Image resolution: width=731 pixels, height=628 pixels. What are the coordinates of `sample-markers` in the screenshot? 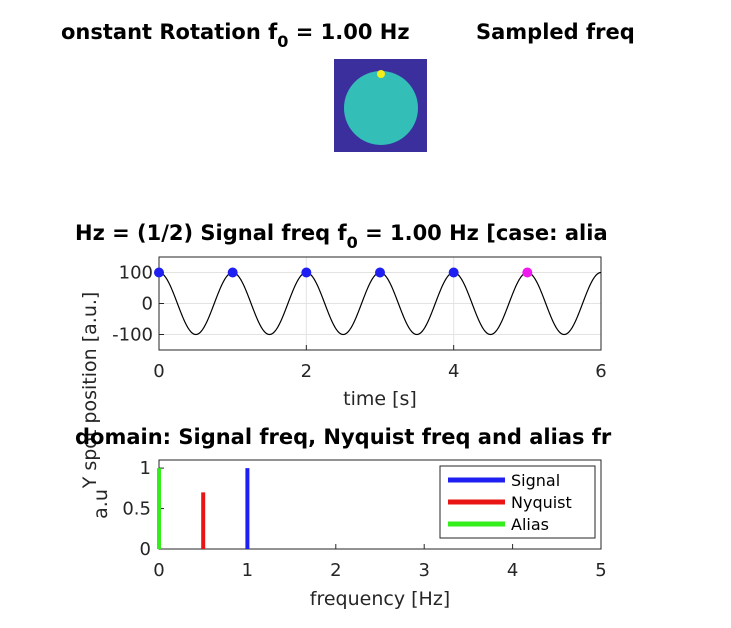 It's located at (343, 272).